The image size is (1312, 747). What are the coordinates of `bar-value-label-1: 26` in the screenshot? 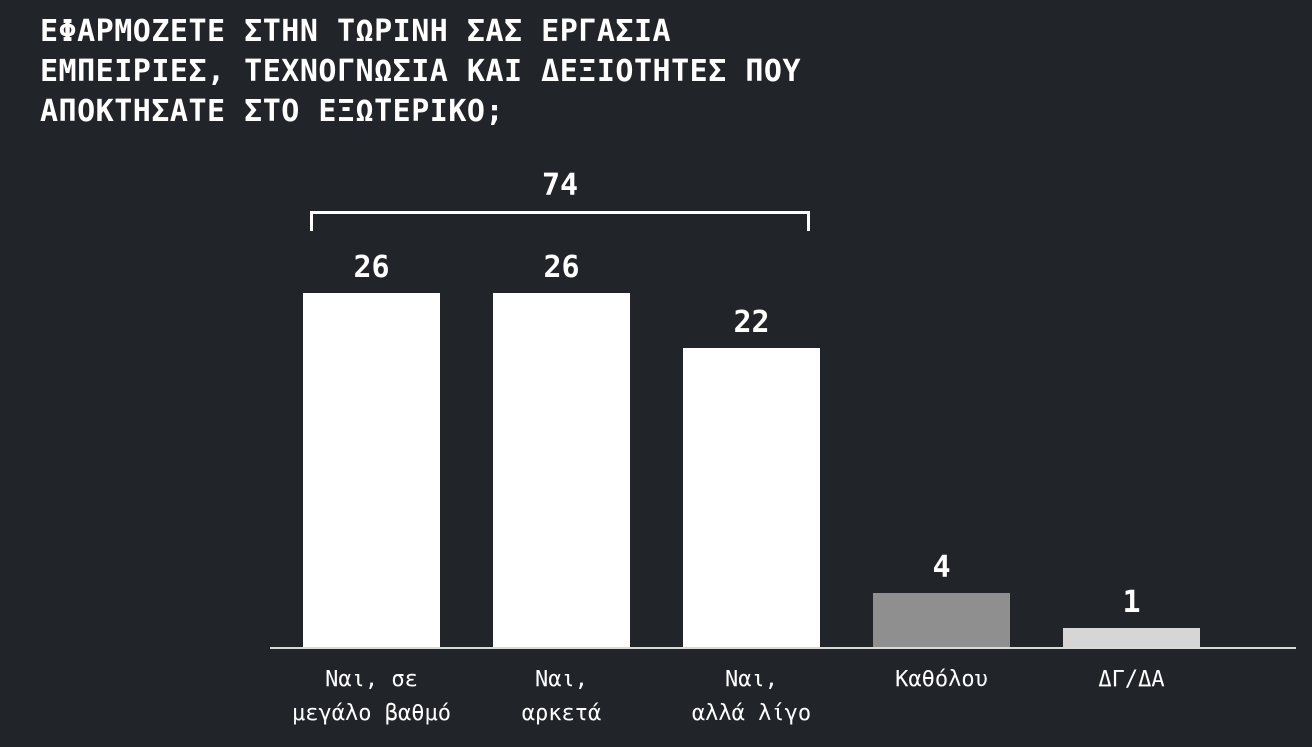 It's located at (561, 267).